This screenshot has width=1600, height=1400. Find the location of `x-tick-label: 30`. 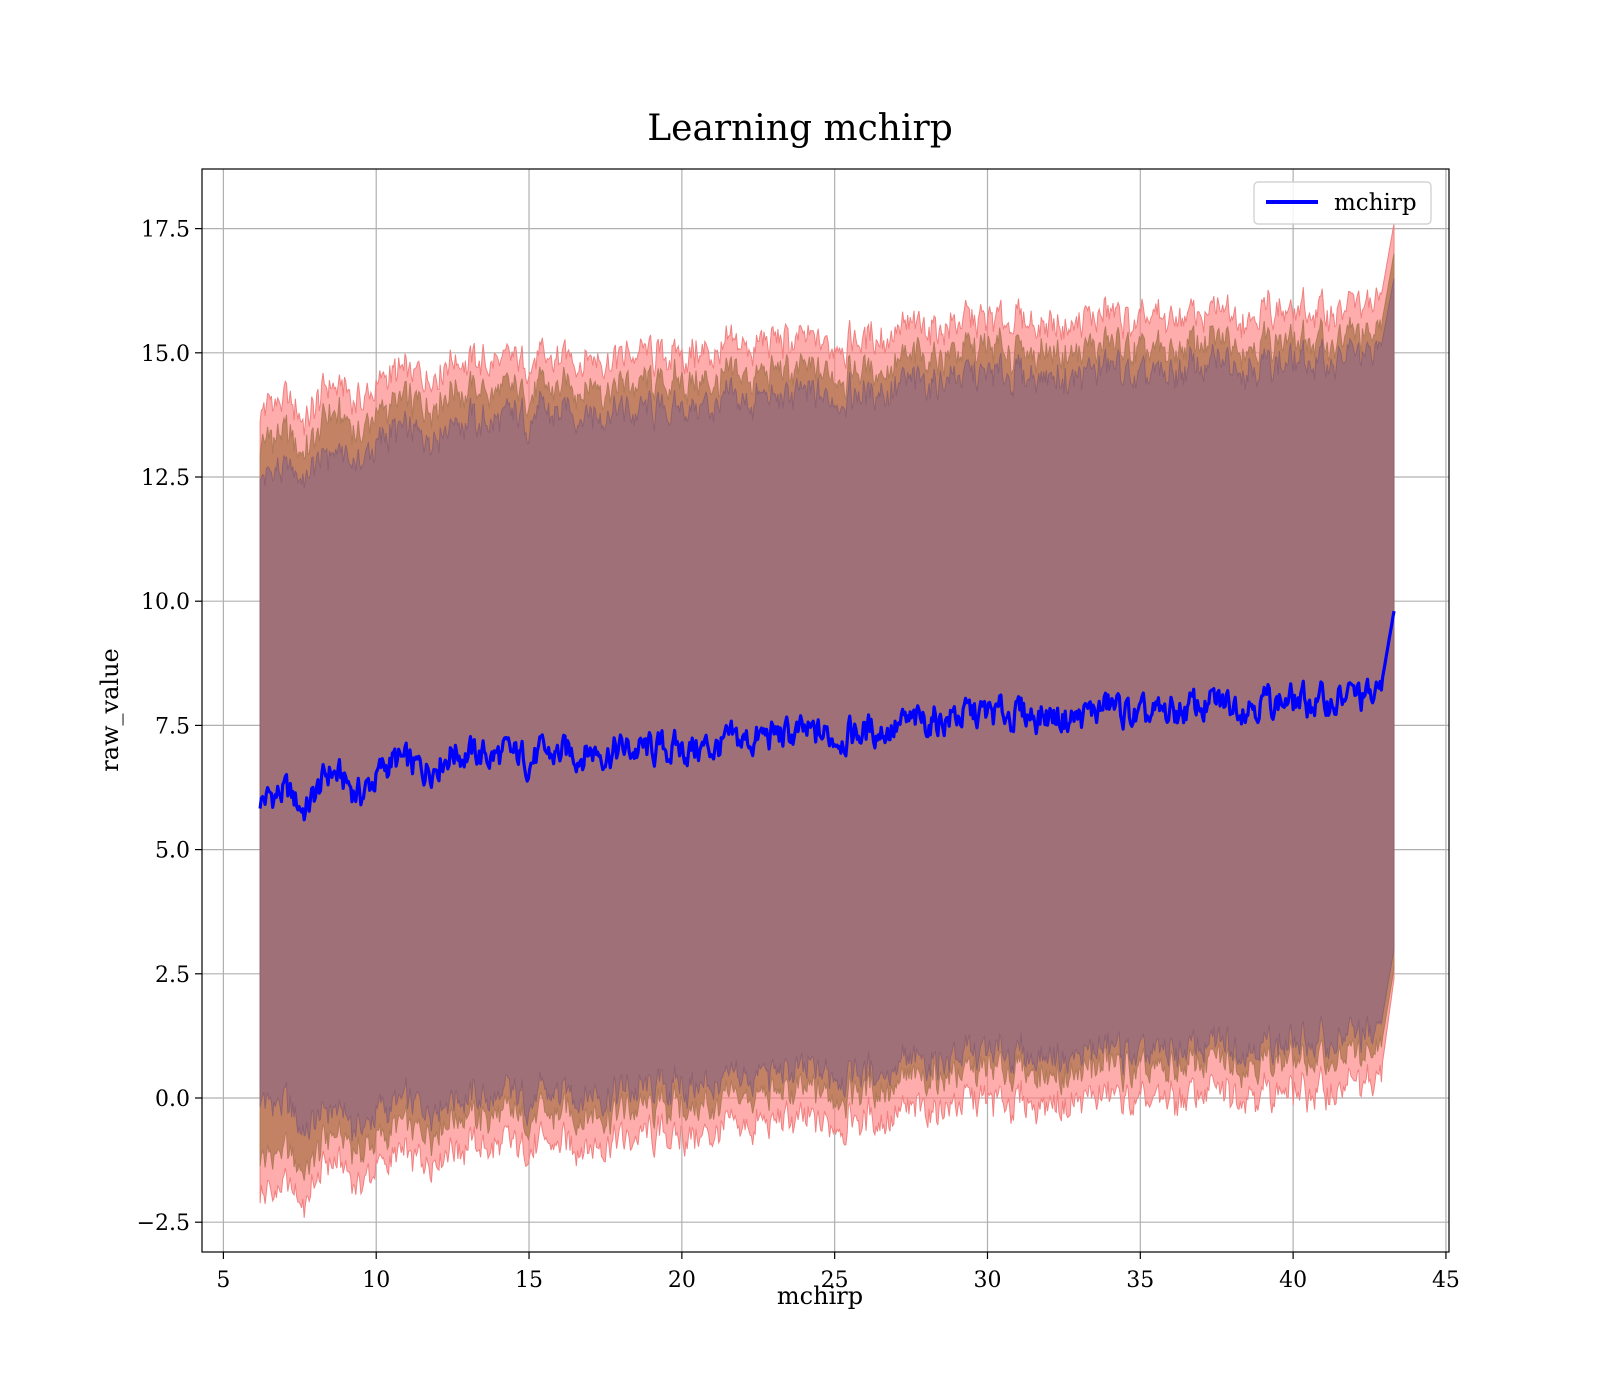

x-tick-label: 30 is located at coordinates (987, 1280).